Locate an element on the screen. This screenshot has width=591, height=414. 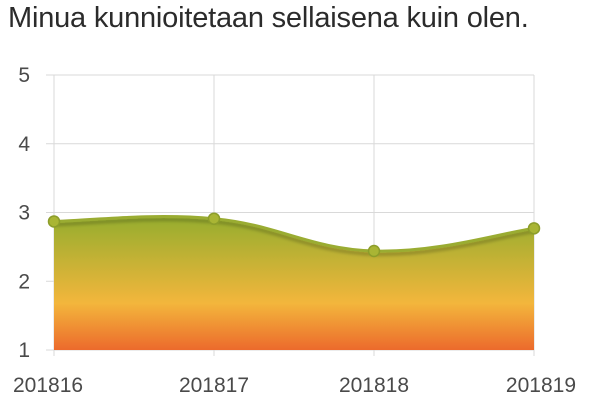
y-tick-label: 4 is located at coordinates (24, 144).